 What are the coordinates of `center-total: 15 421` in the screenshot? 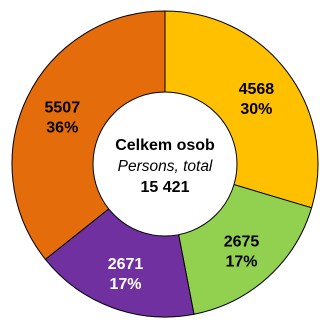 It's located at (165, 187).